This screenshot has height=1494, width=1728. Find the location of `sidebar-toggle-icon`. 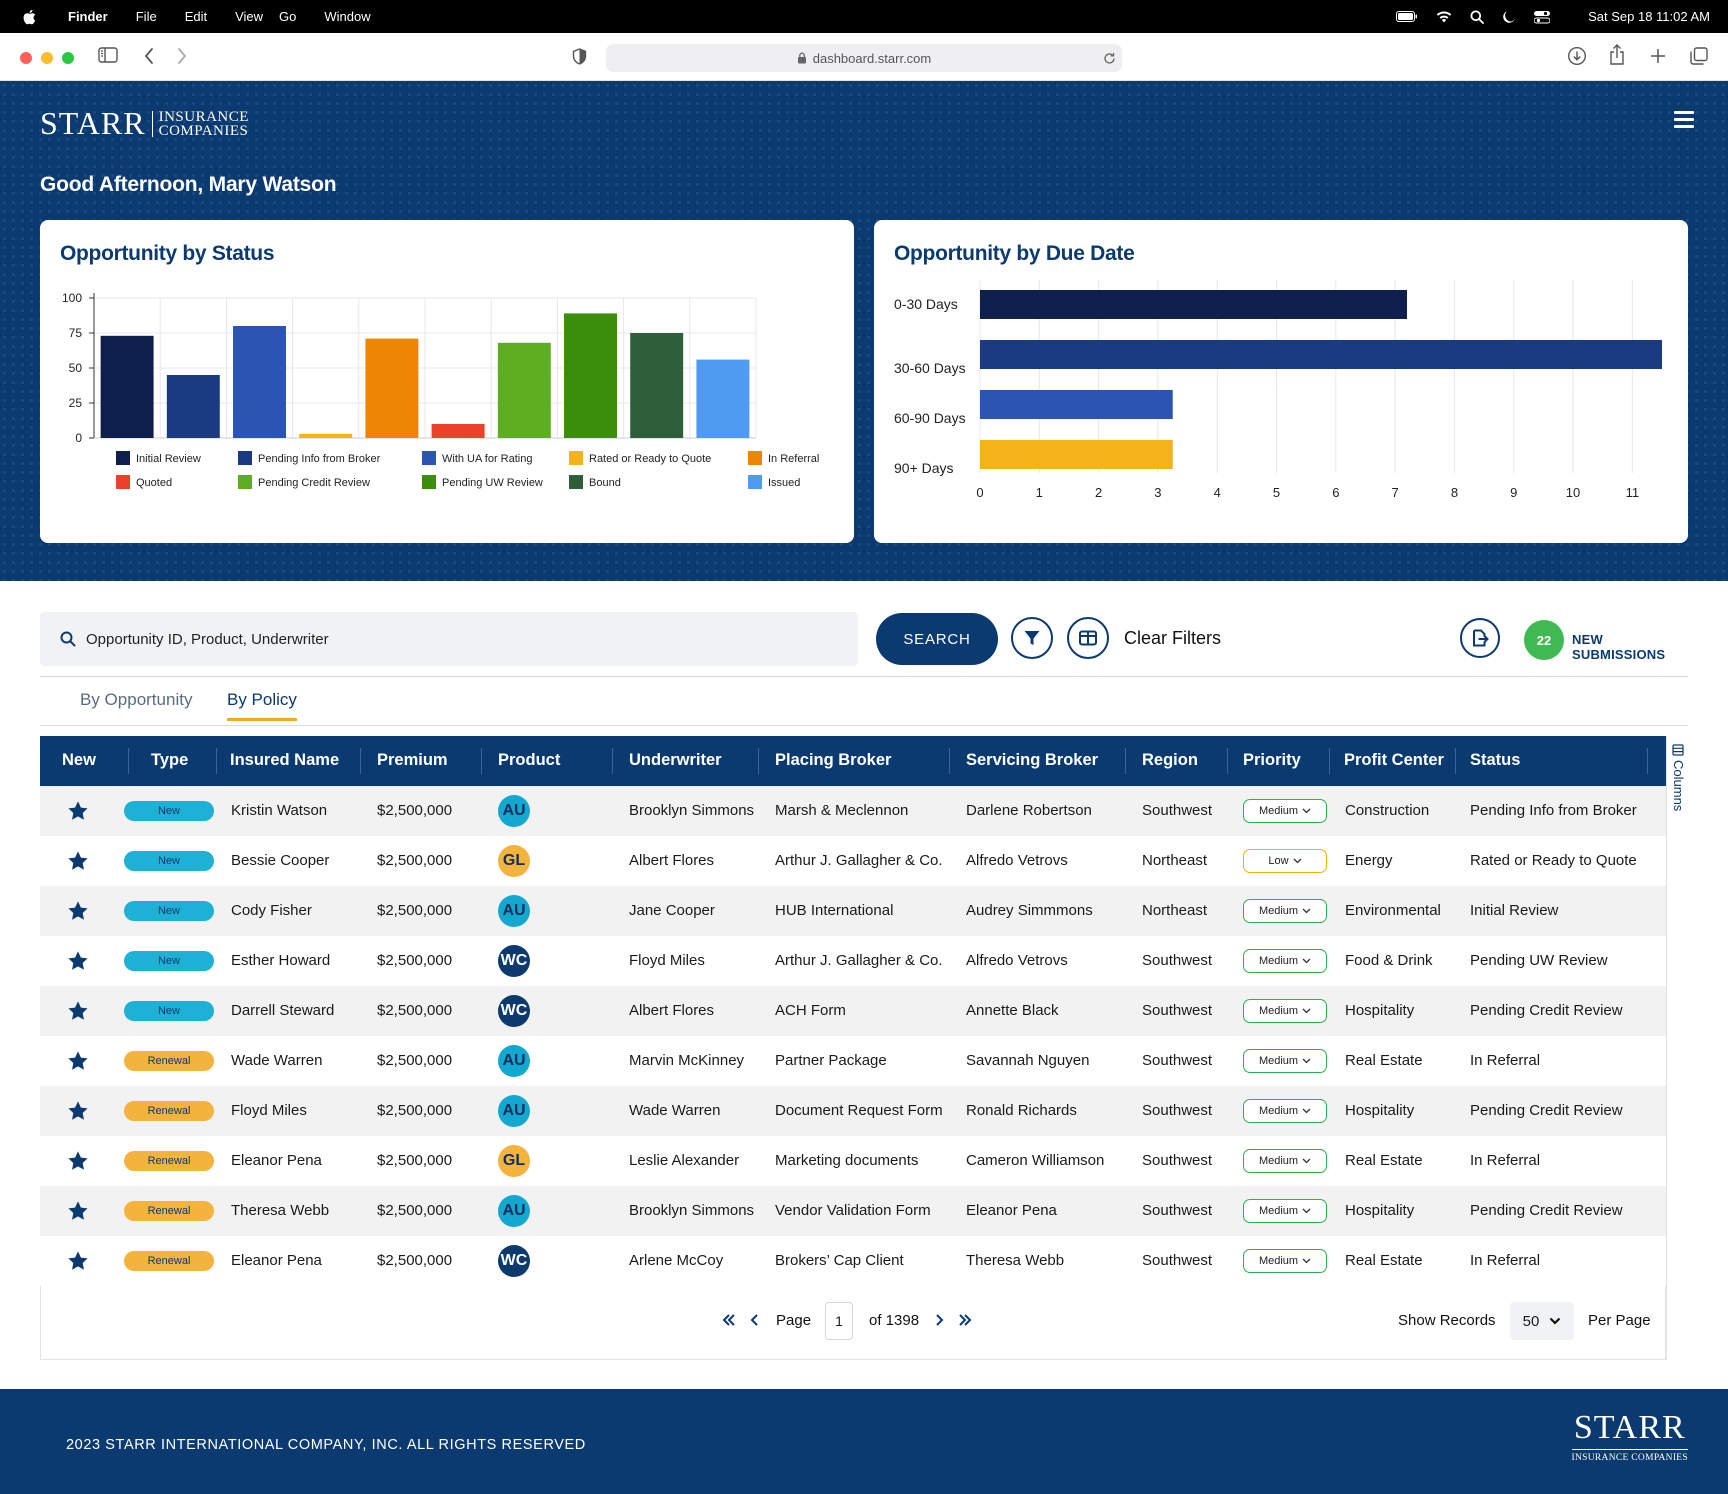

sidebar-toggle-icon is located at coordinates (108, 55).